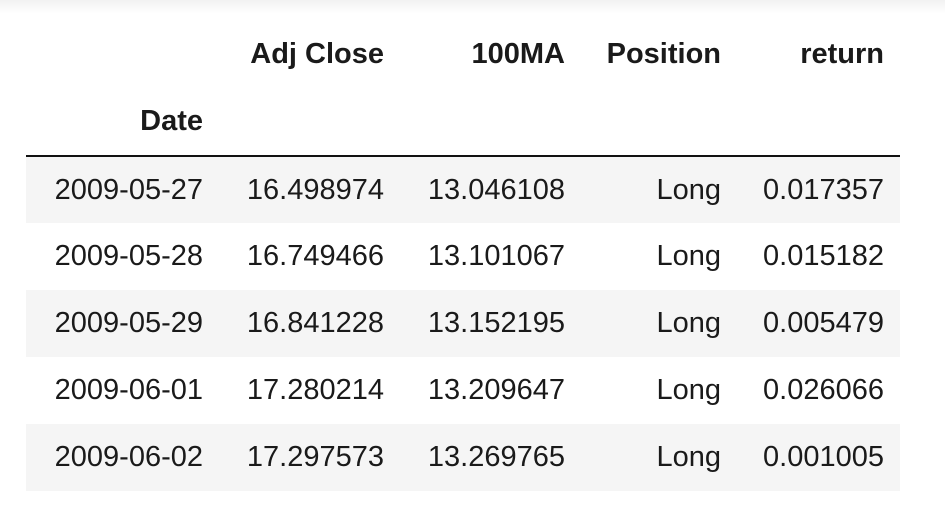 The height and width of the screenshot is (525, 945). I want to click on column-header-row: Adj Close 100MA Position return, so click(463, 54).